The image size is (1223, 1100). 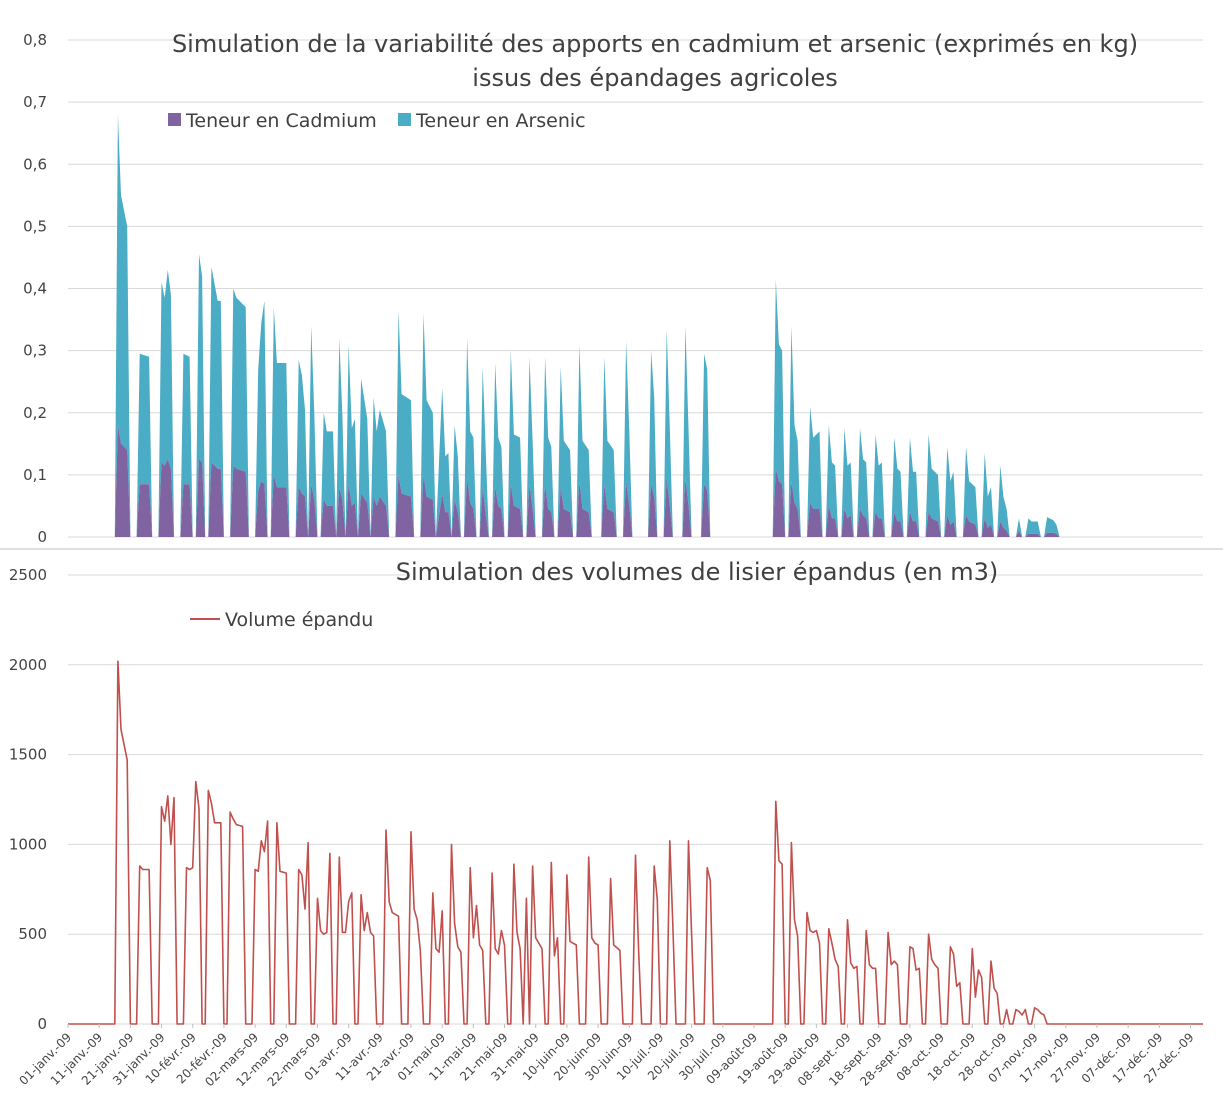 What do you see at coordinates (654, 78) in the screenshot?
I see `top-chart-subtitle: issus des épandages agricoles` at bounding box center [654, 78].